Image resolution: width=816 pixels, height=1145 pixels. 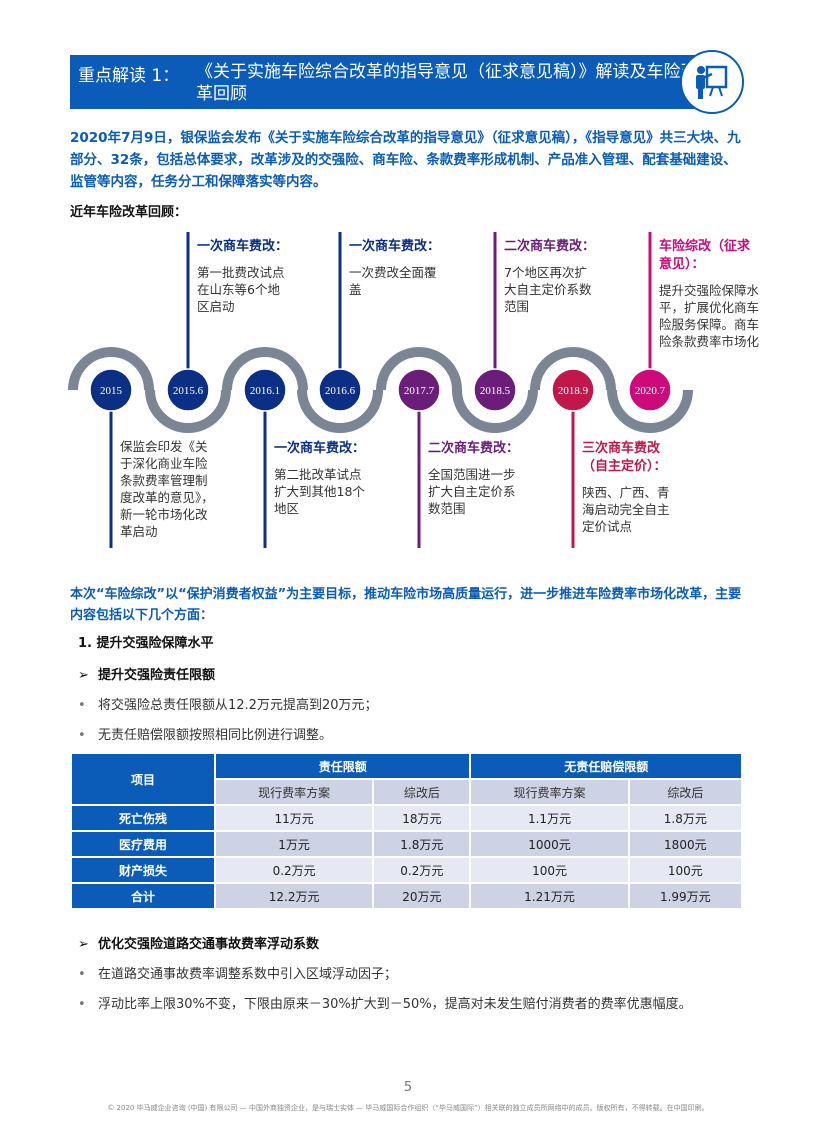 I want to click on subheading-2-text: 优化交强险道路交通事故费率浮动系数, so click(x=208, y=944).